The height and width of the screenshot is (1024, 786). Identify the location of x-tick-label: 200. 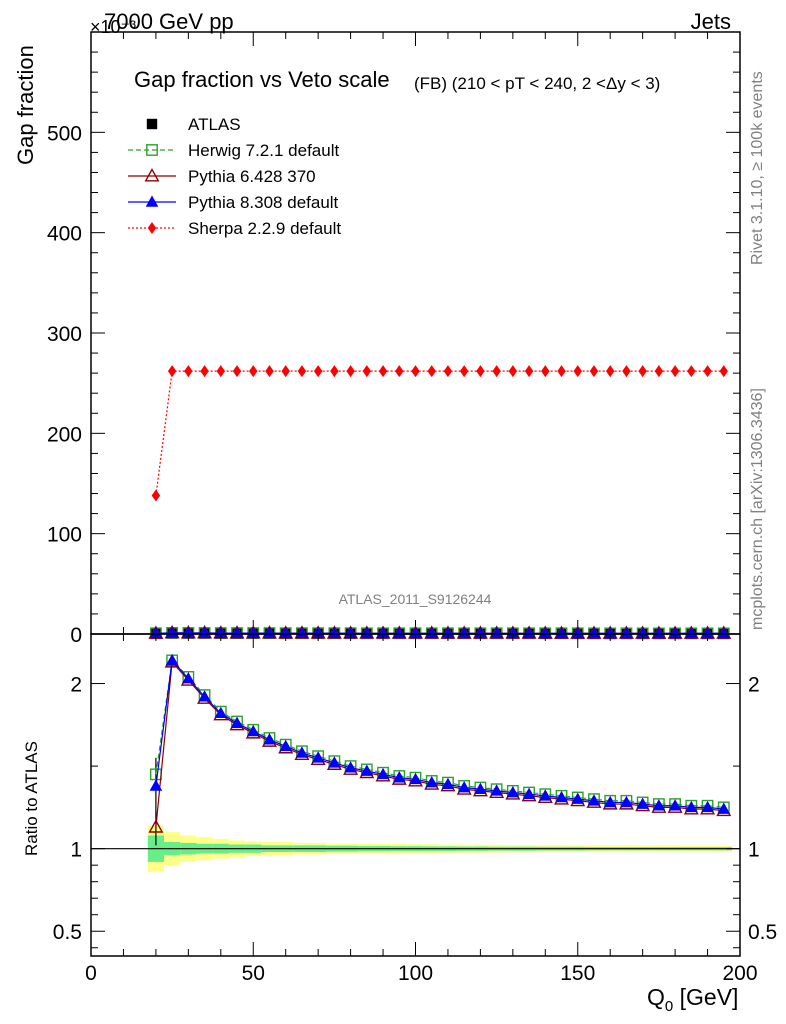
(739, 973).